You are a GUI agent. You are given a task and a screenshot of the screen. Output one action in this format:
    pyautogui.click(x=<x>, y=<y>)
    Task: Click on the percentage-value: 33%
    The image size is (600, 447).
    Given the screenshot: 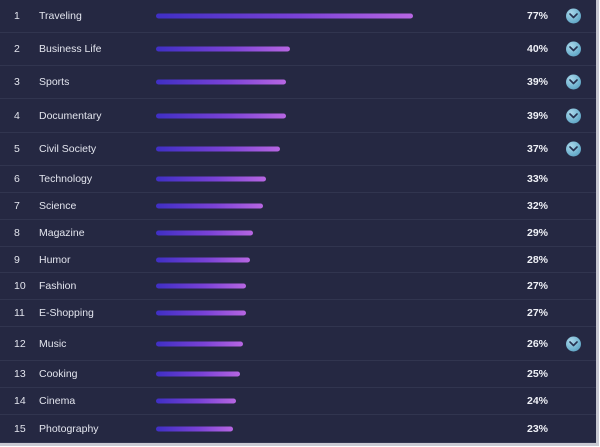 What is the action you would take?
    pyautogui.click(x=537, y=179)
    